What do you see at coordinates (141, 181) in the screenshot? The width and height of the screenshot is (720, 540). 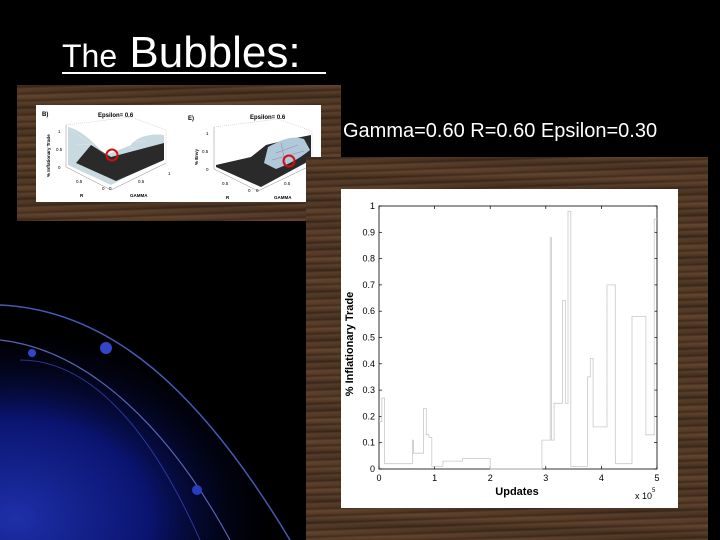 I see `inset-b-ytick-2: 0.5` at bounding box center [141, 181].